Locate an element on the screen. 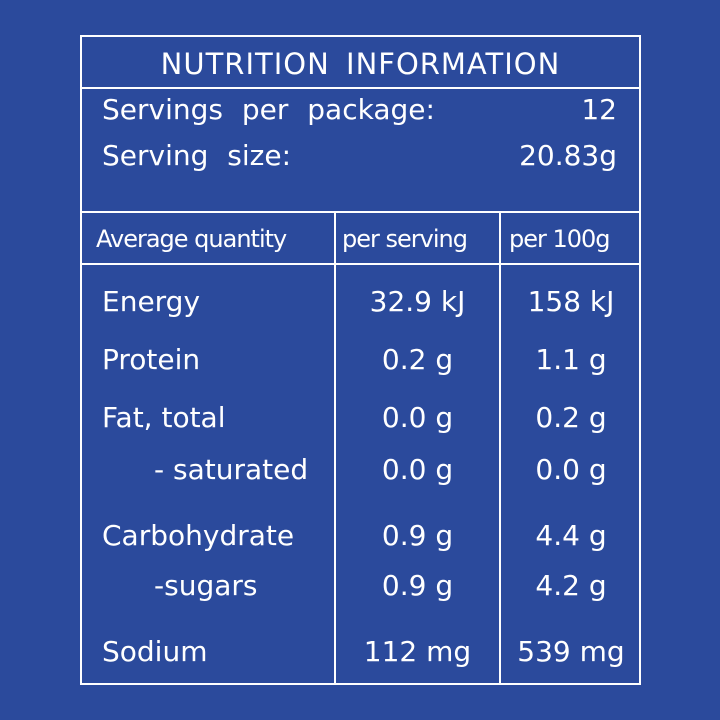 This screenshot has height=720, width=720. header-average-quantity: Average quantity is located at coordinates (191, 239).